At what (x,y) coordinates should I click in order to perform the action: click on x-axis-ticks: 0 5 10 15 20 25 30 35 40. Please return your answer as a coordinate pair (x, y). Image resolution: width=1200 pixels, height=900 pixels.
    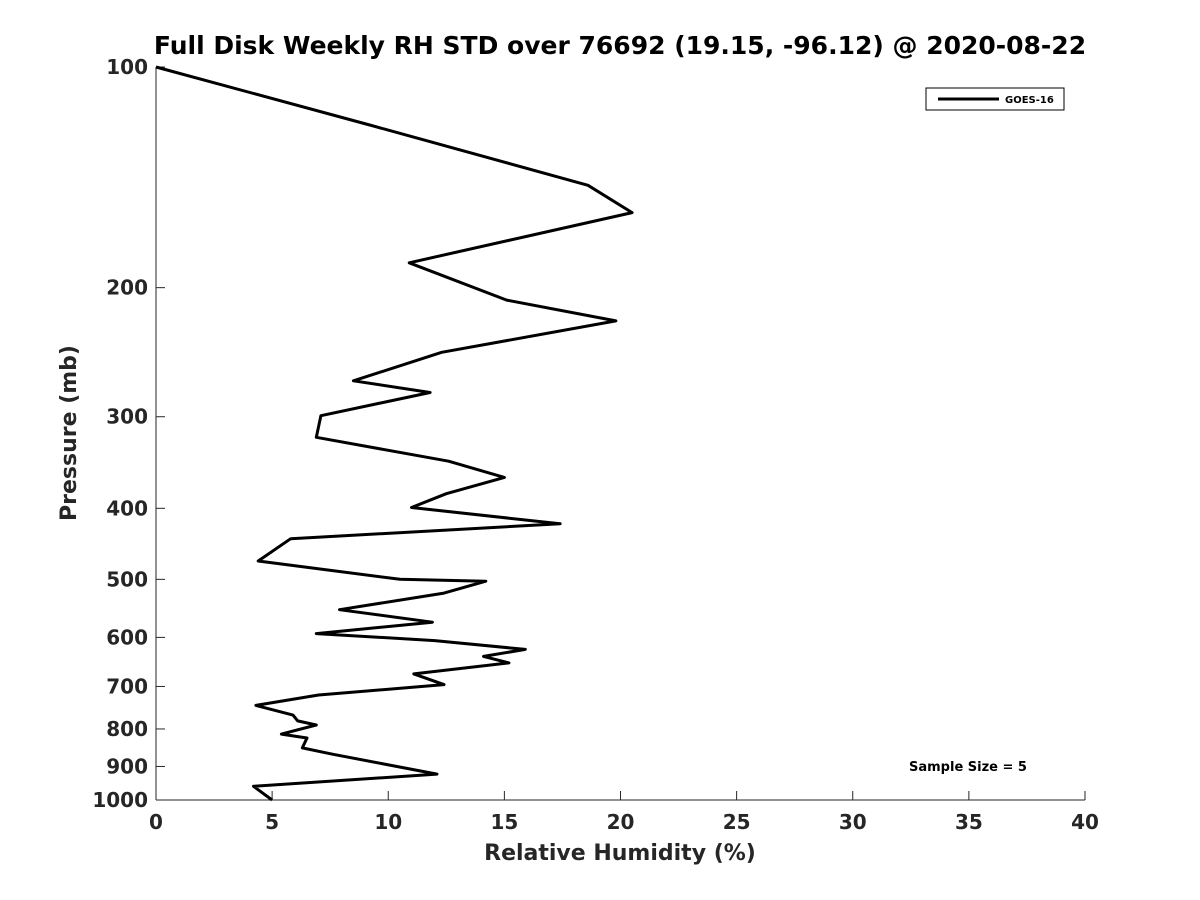
    Looking at the image, I should click on (624, 812).